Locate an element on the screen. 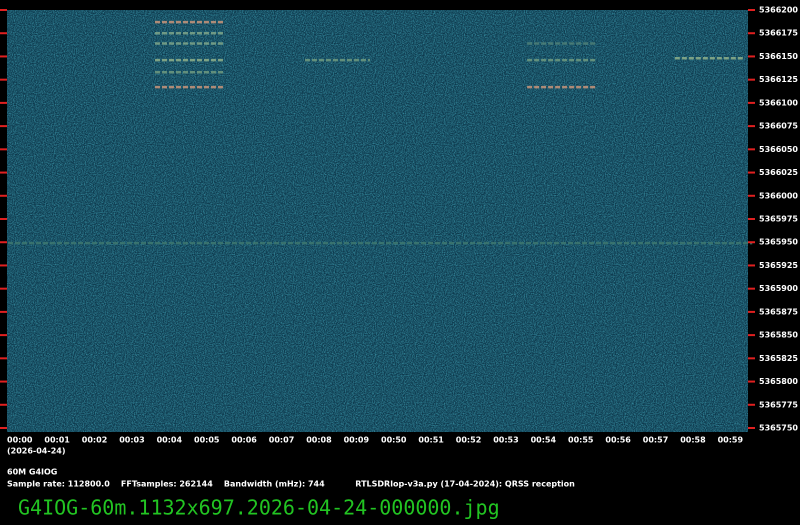  x-tick-label: 00:53 is located at coordinates (505, 440).